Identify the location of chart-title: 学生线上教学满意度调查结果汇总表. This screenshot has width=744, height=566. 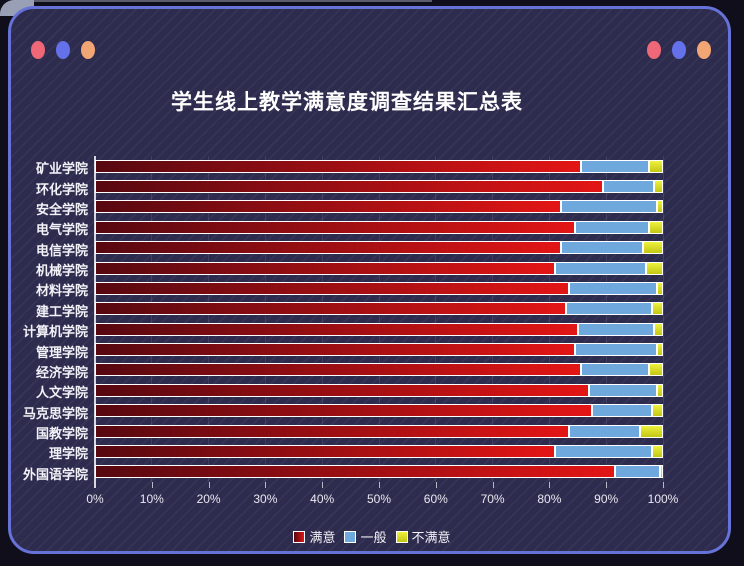
(347, 102).